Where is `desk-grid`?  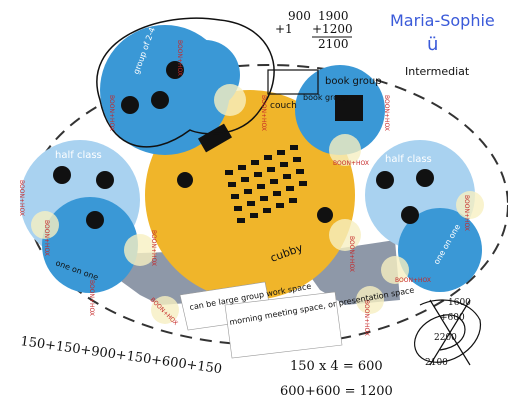
desk-grid is located at coordinates (266, 184).